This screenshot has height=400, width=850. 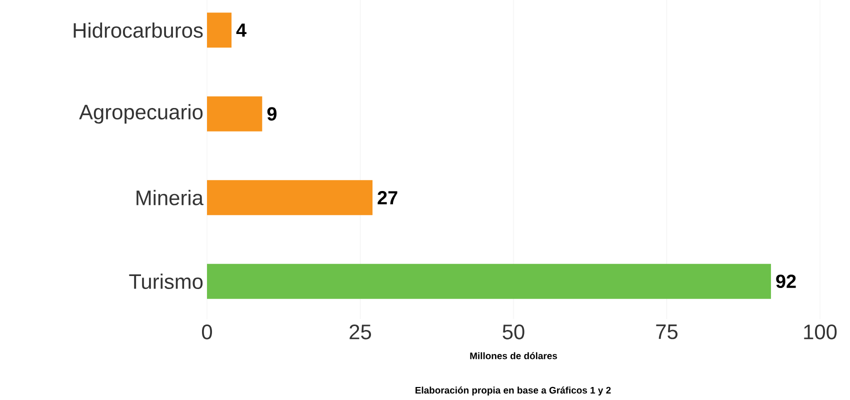 I want to click on y-tick-label: Hidrocarburos, so click(x=138, y=30).